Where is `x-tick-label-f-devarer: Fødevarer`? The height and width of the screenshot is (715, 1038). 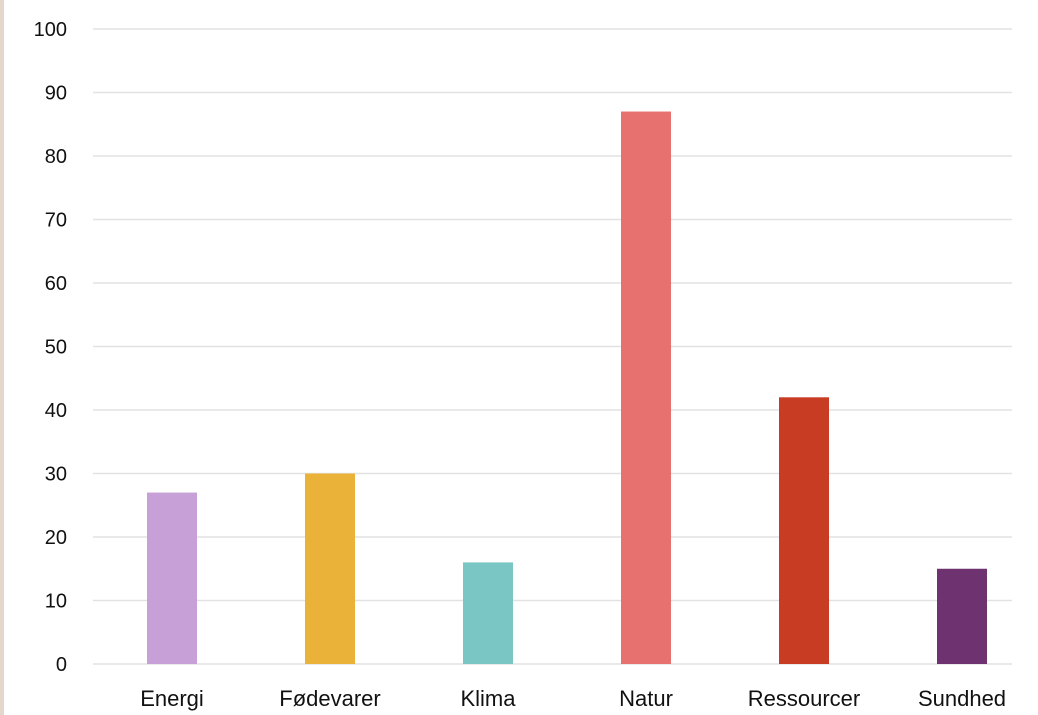 x-tick-label-f-devarer: Fødevarer is located at coordinates (329, 698).